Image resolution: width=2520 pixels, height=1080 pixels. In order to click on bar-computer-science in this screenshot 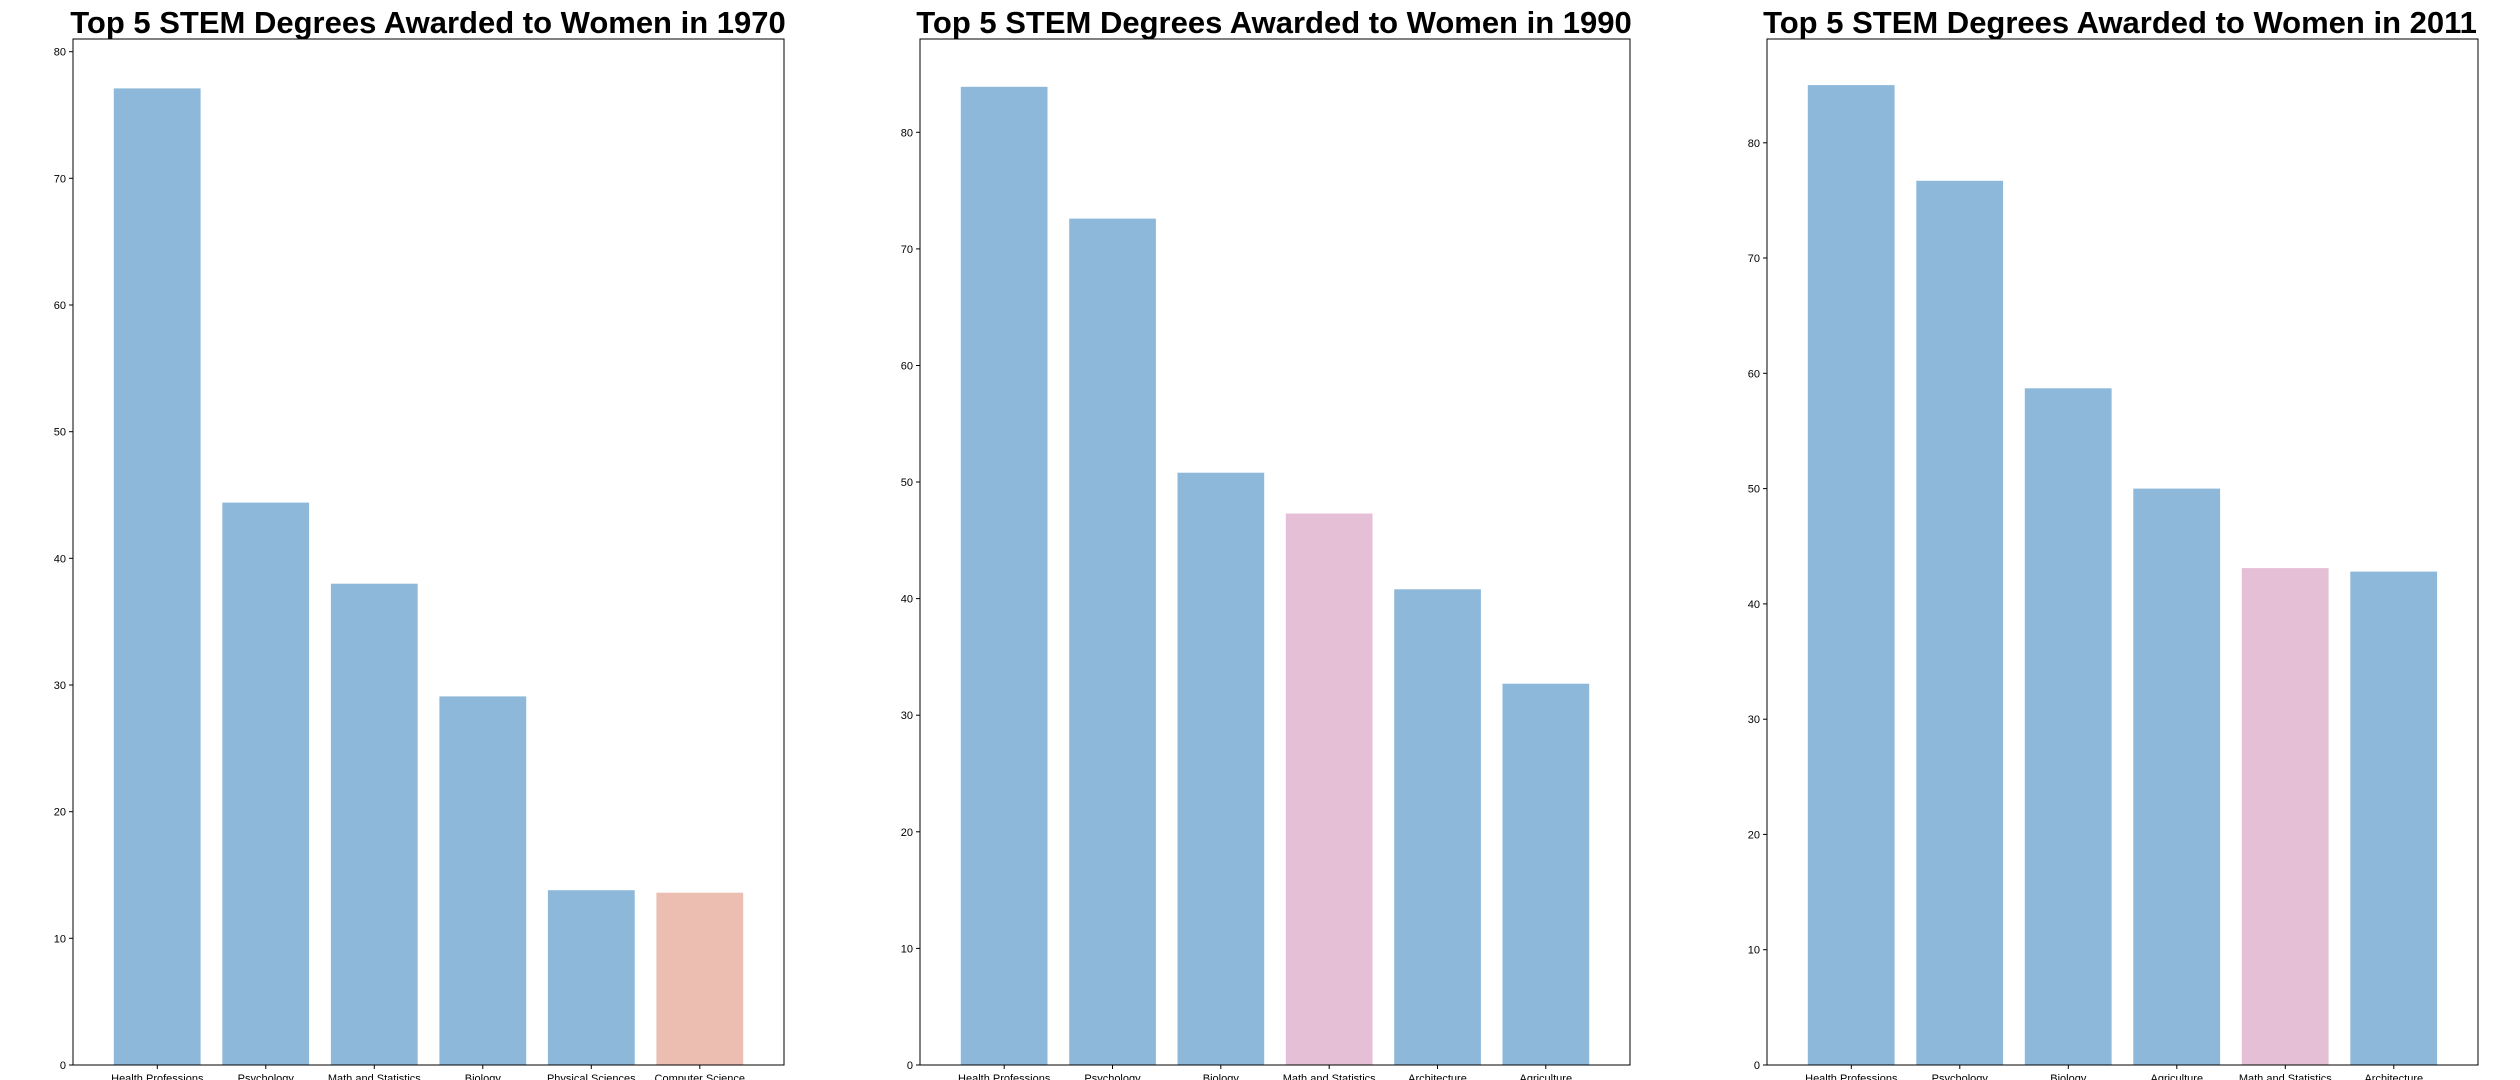, I will do `click(700, 978)`.